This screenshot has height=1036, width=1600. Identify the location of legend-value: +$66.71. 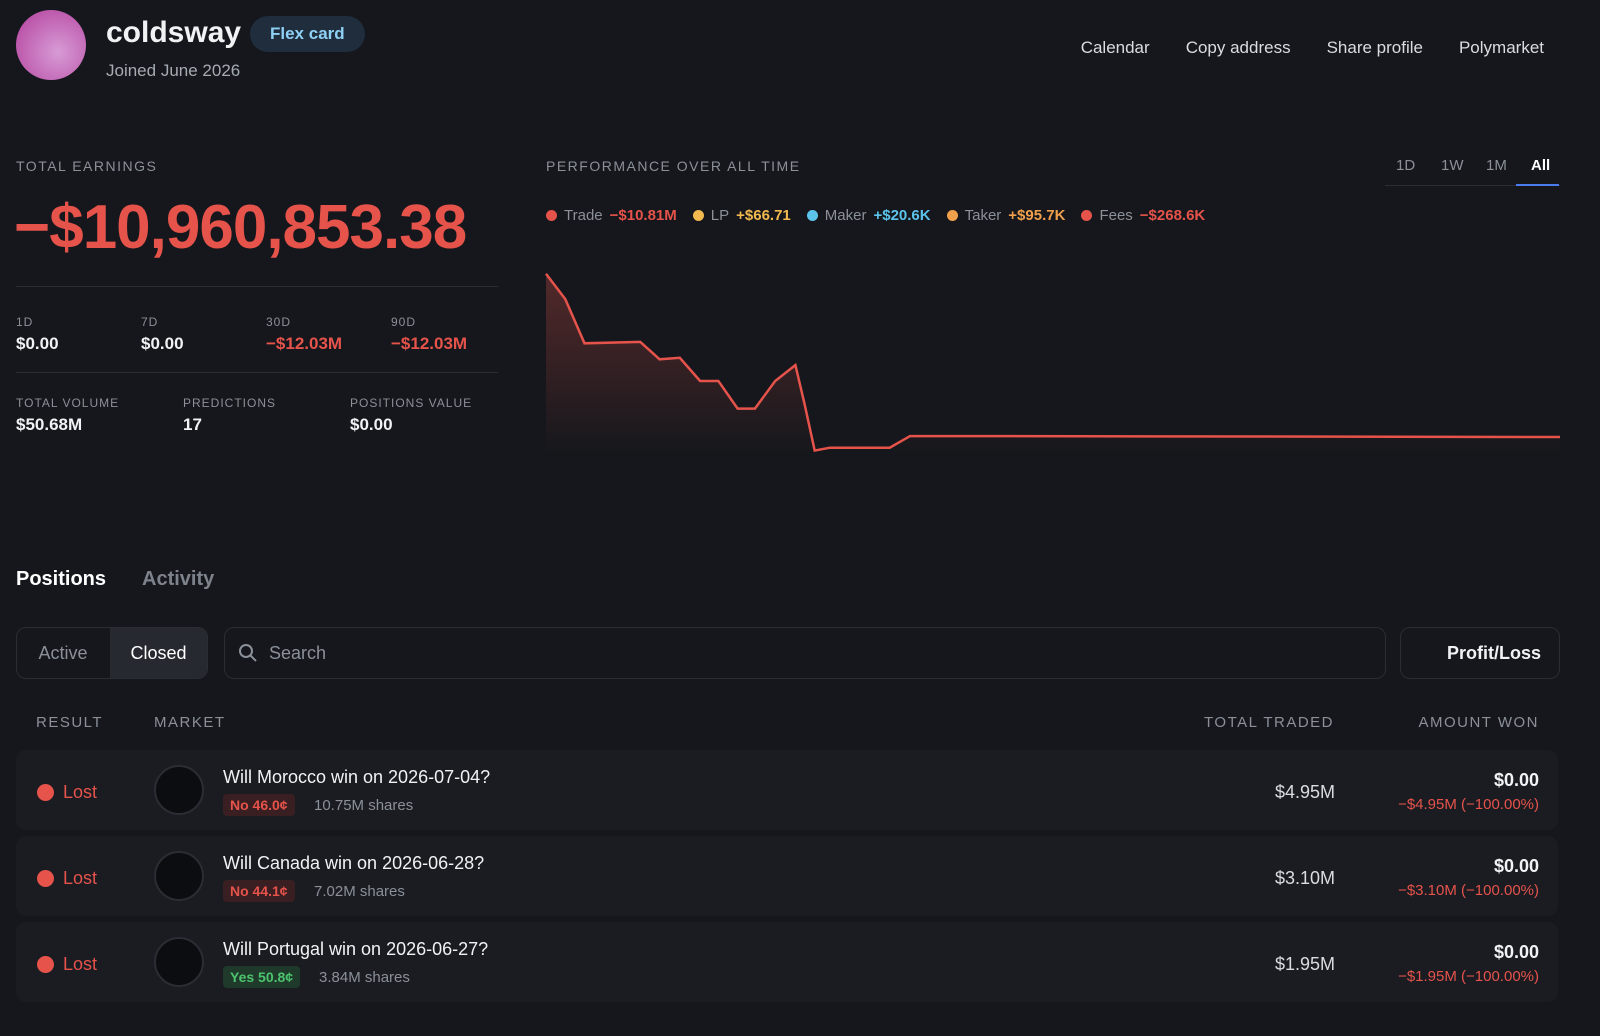
(763, 215).